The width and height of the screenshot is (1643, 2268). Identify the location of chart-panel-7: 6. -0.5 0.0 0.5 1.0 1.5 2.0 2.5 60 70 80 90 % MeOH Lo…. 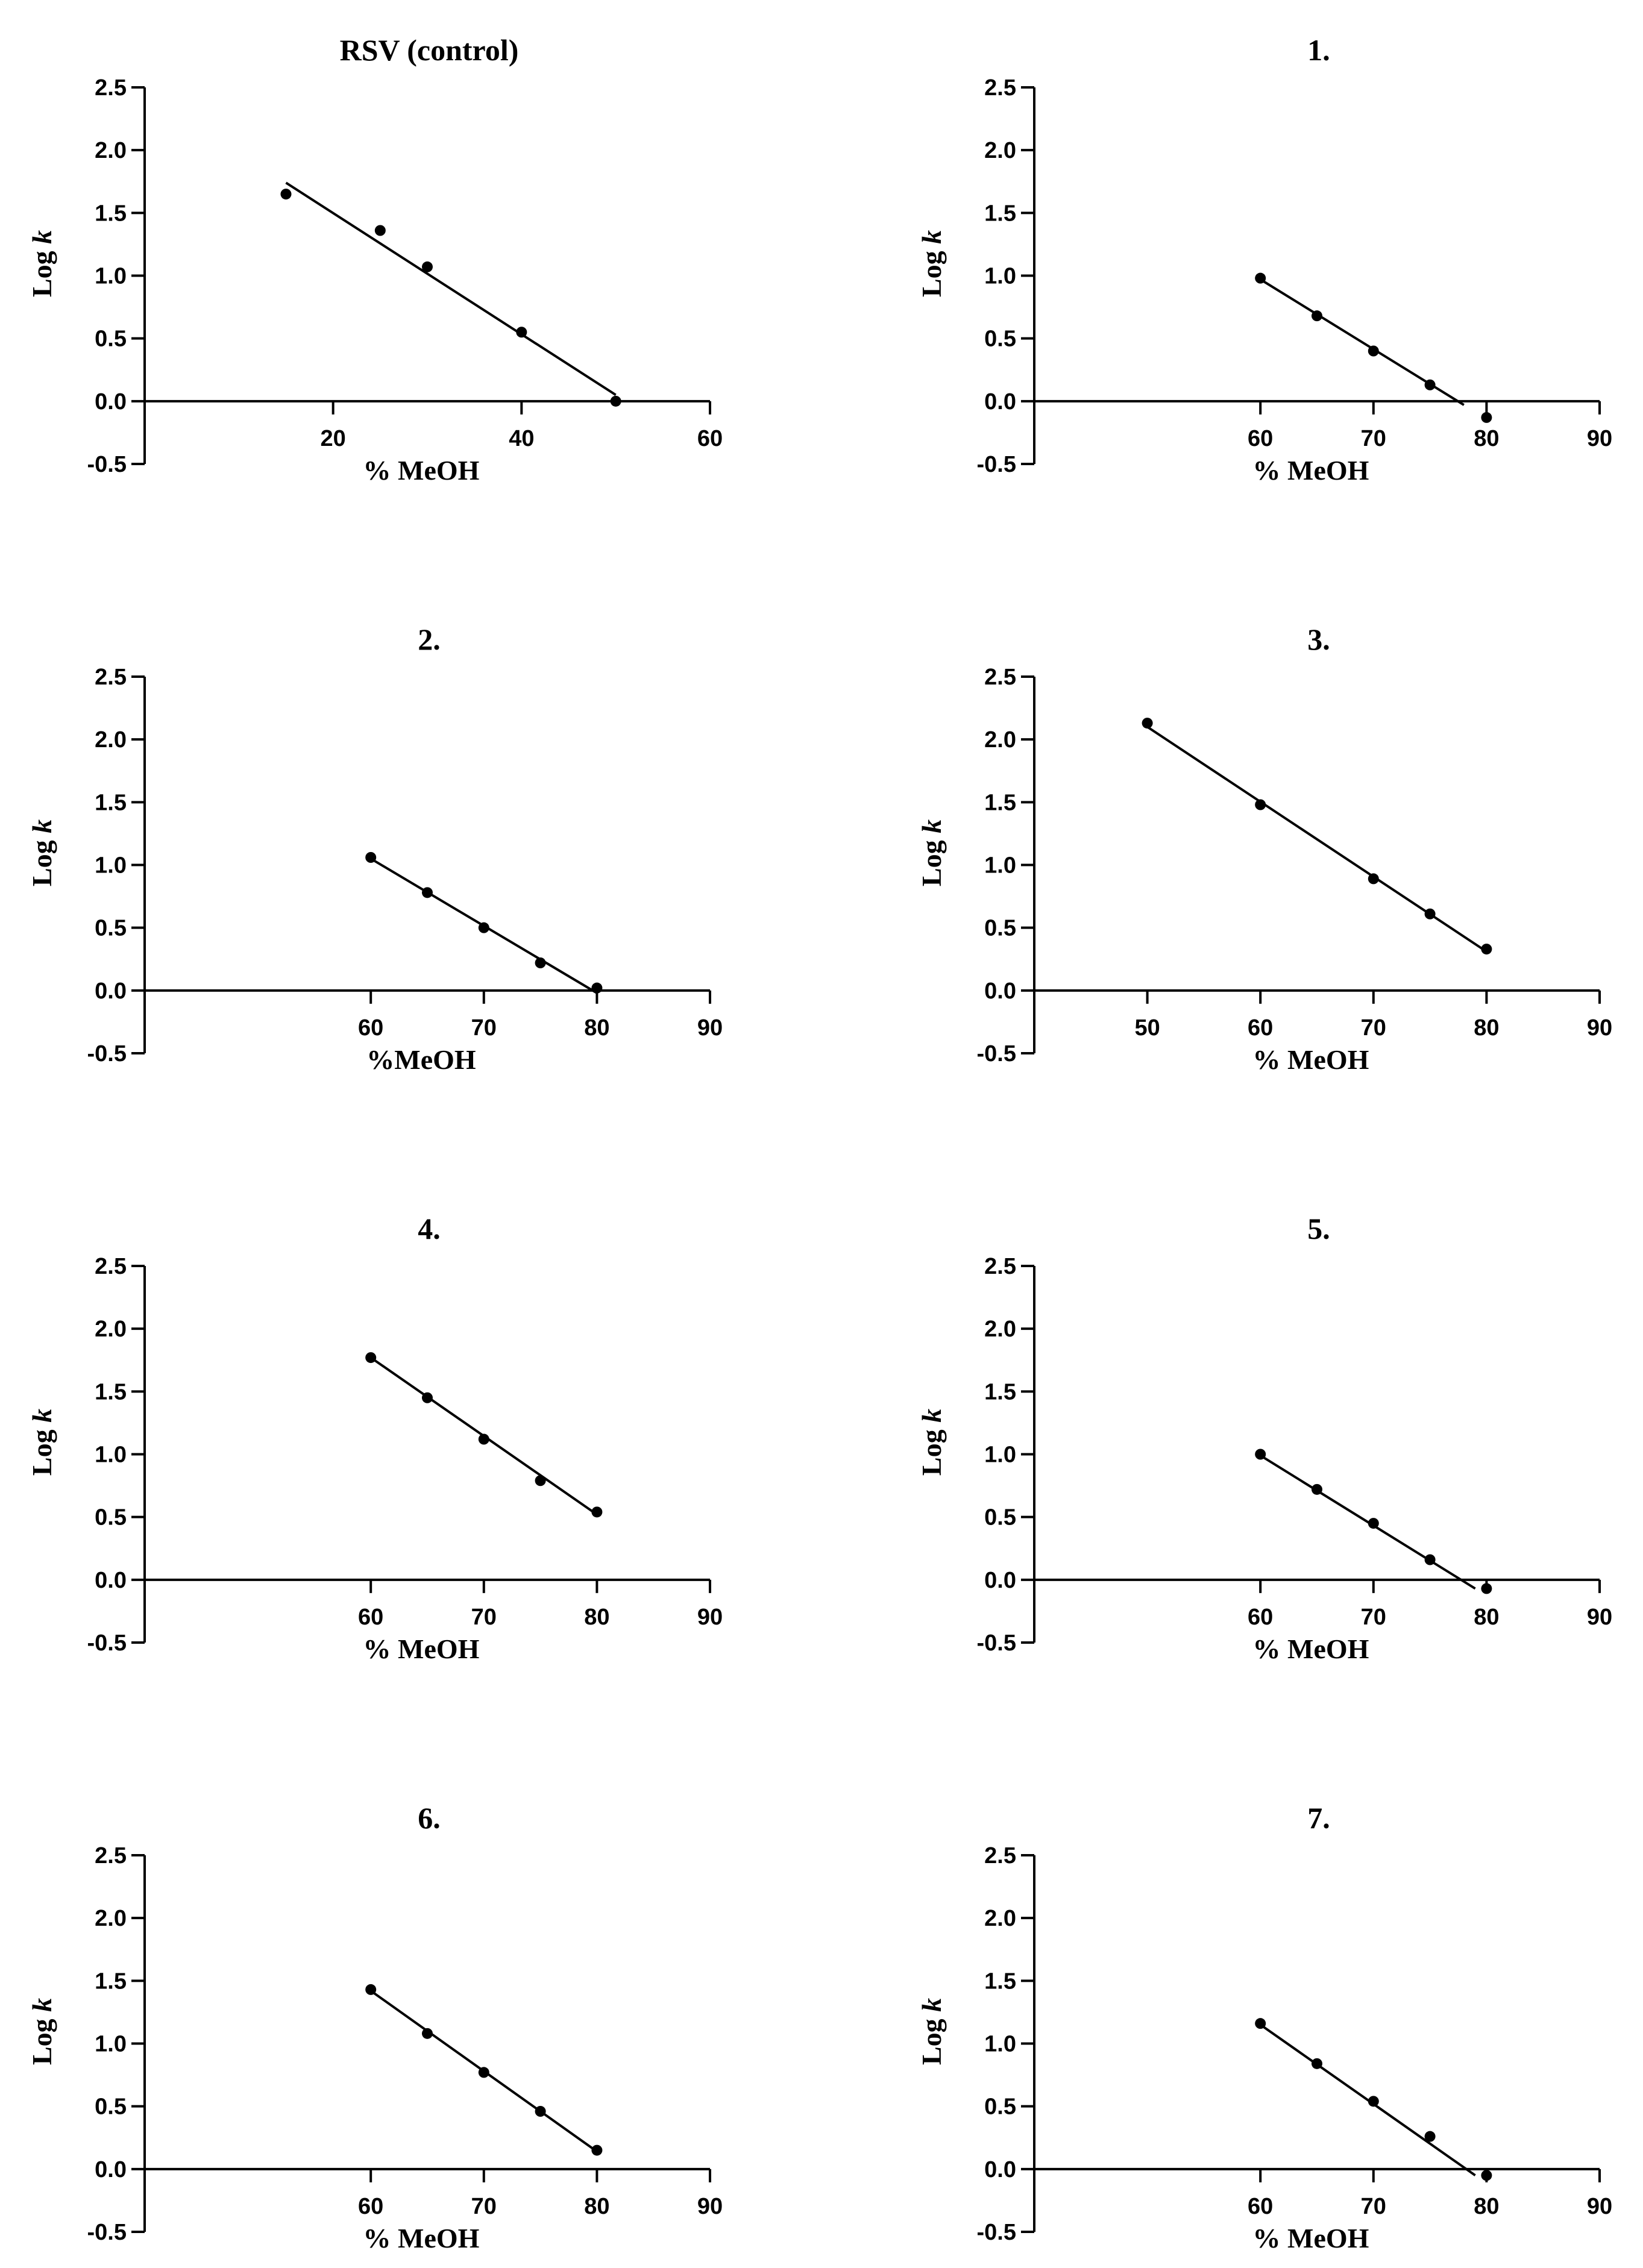
(375, 2028).